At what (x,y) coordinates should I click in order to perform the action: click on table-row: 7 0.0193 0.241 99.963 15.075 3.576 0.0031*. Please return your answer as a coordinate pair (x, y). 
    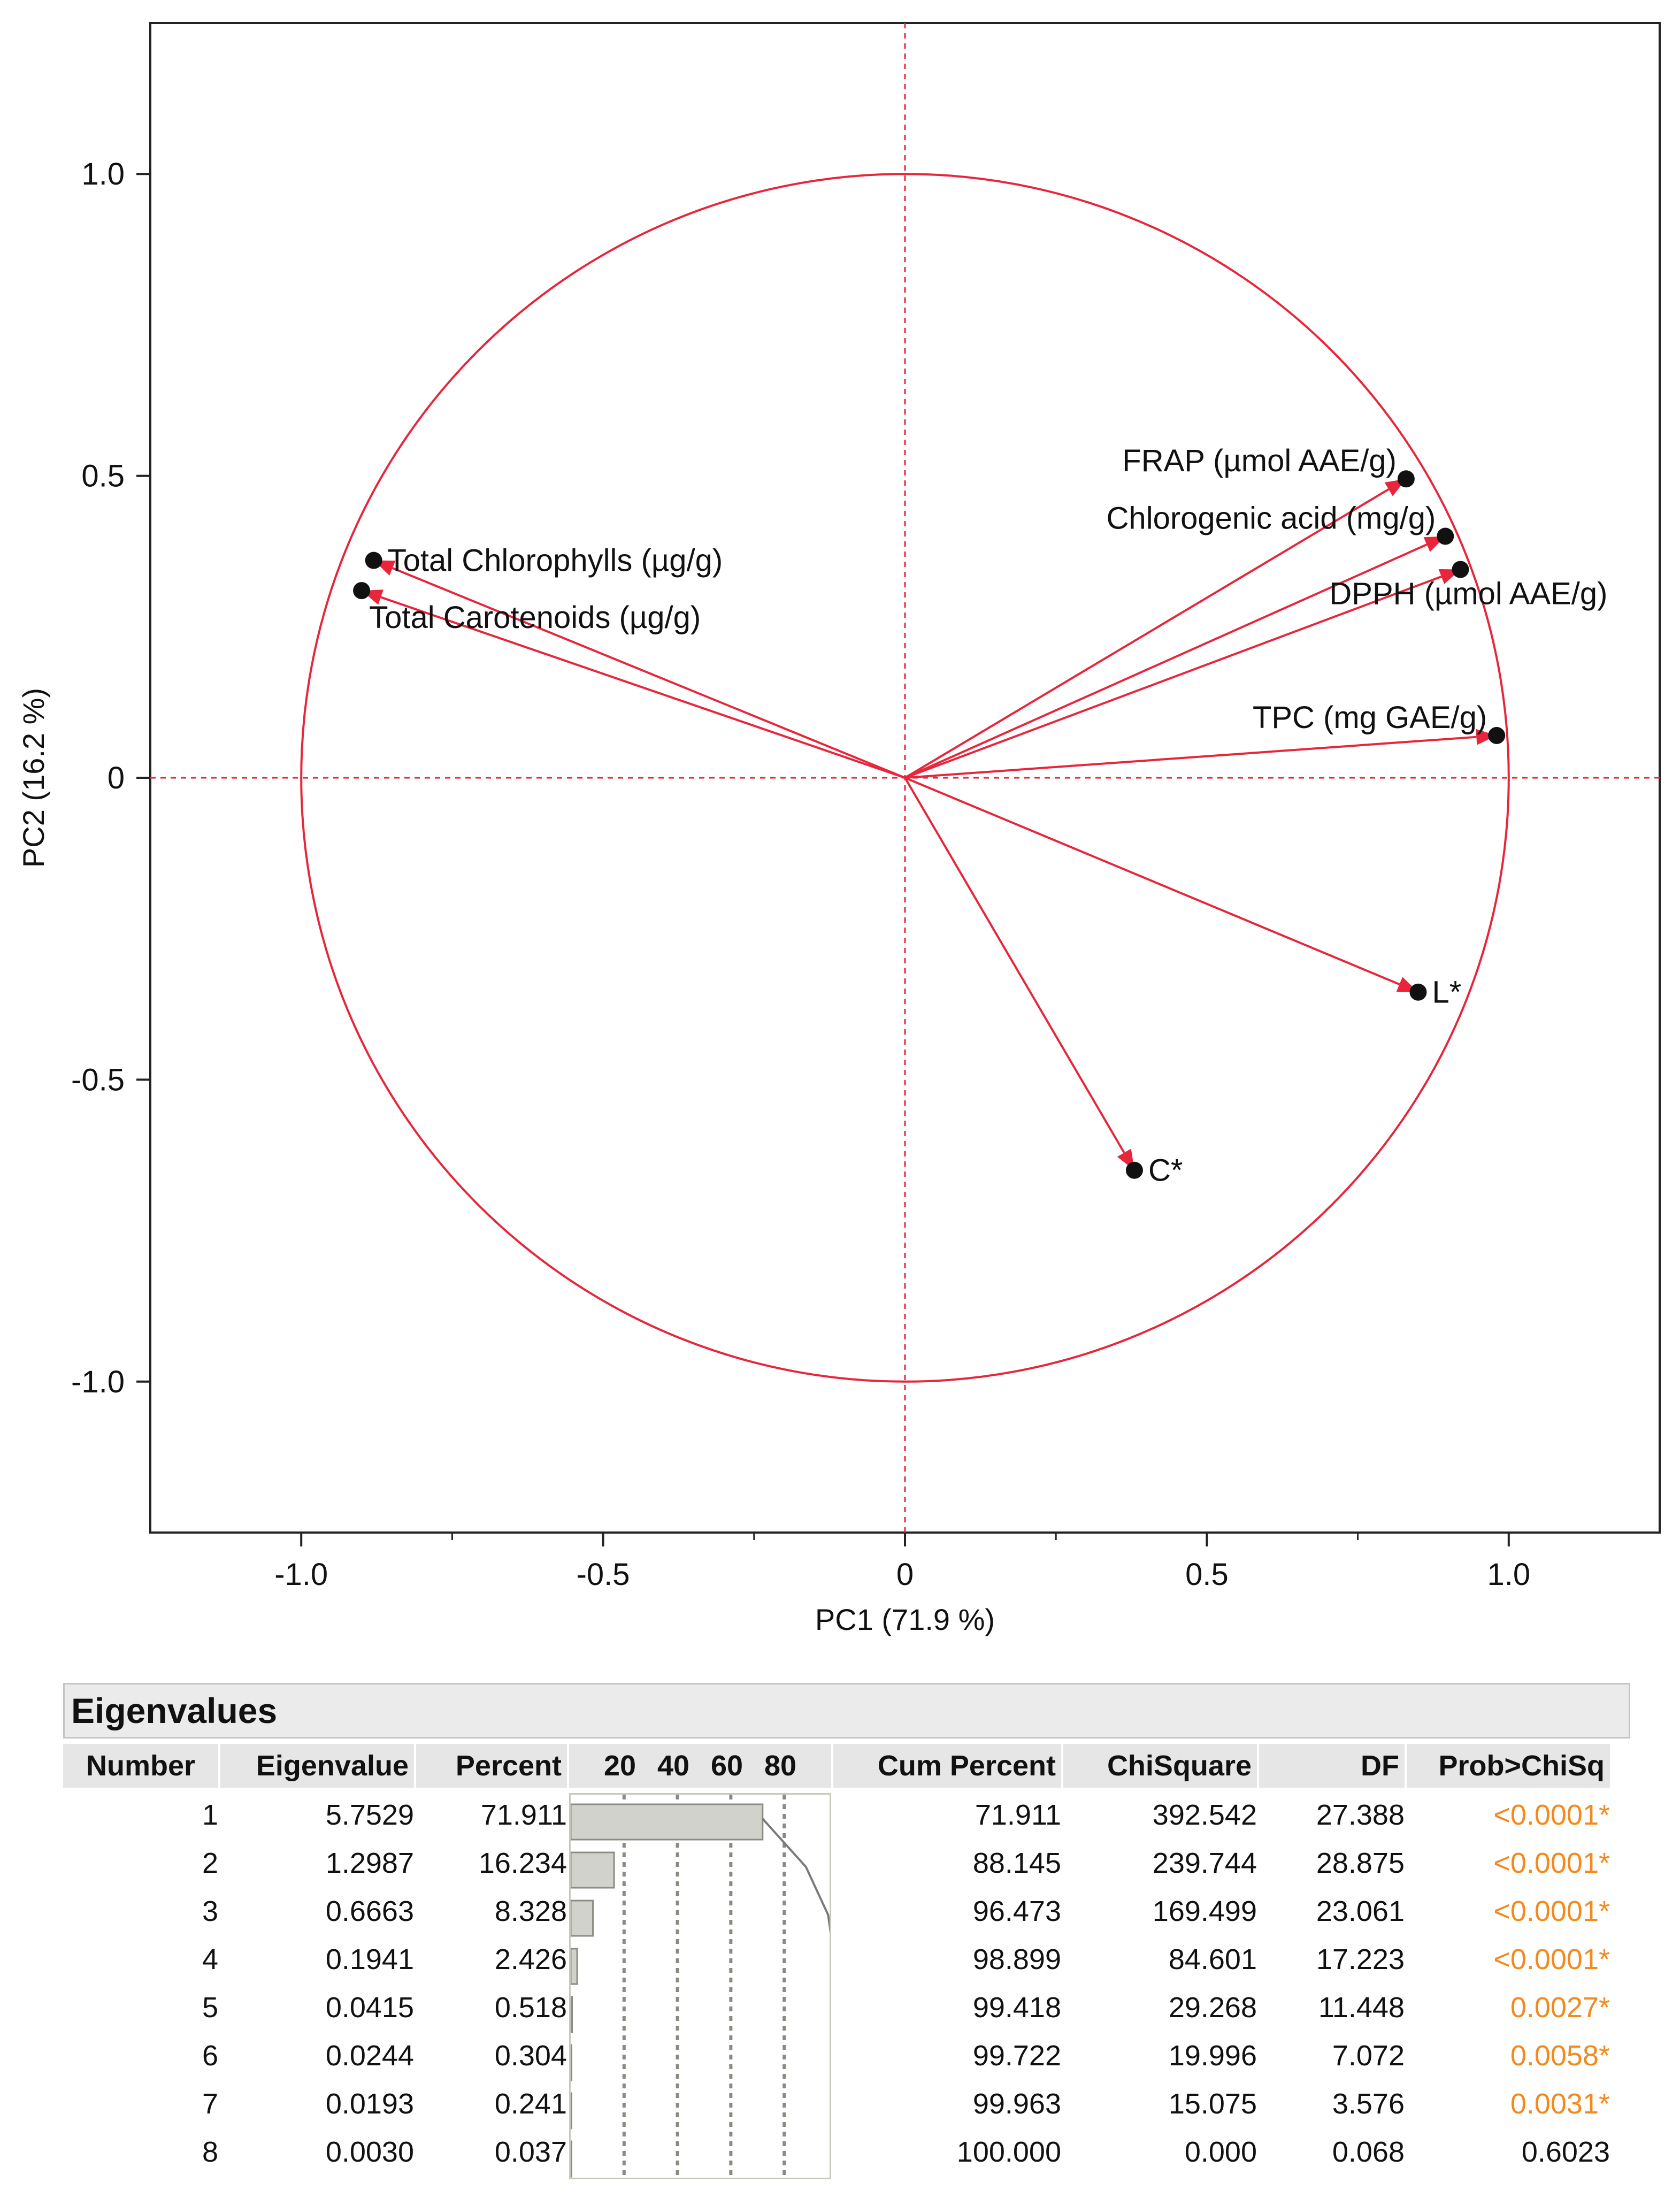
    Looking at the image, I should click on (846, 2104).